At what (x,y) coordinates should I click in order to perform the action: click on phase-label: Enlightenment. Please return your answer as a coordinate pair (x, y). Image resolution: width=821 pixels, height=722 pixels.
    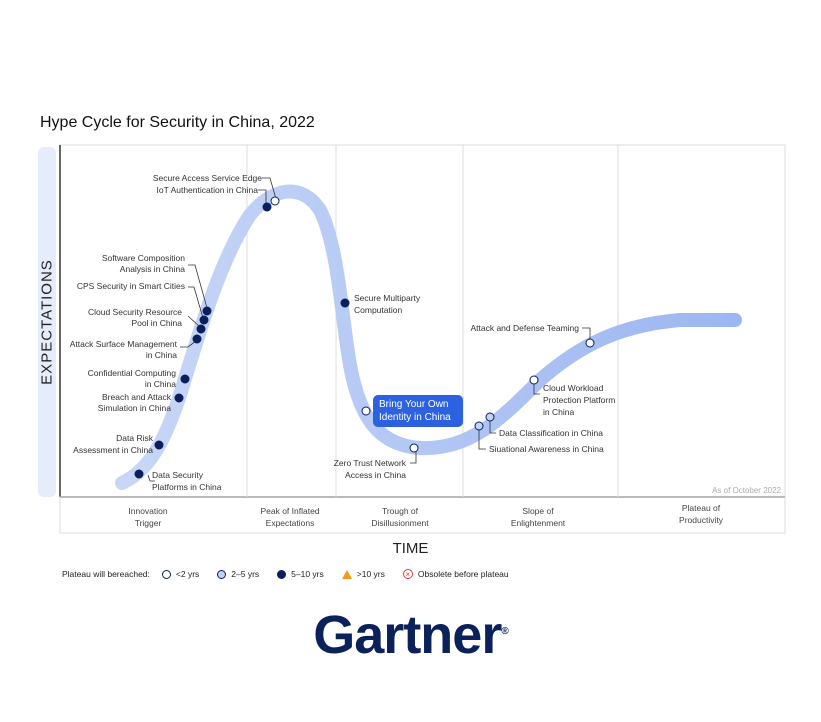
    Looking at the image, I should click on (538, 523).